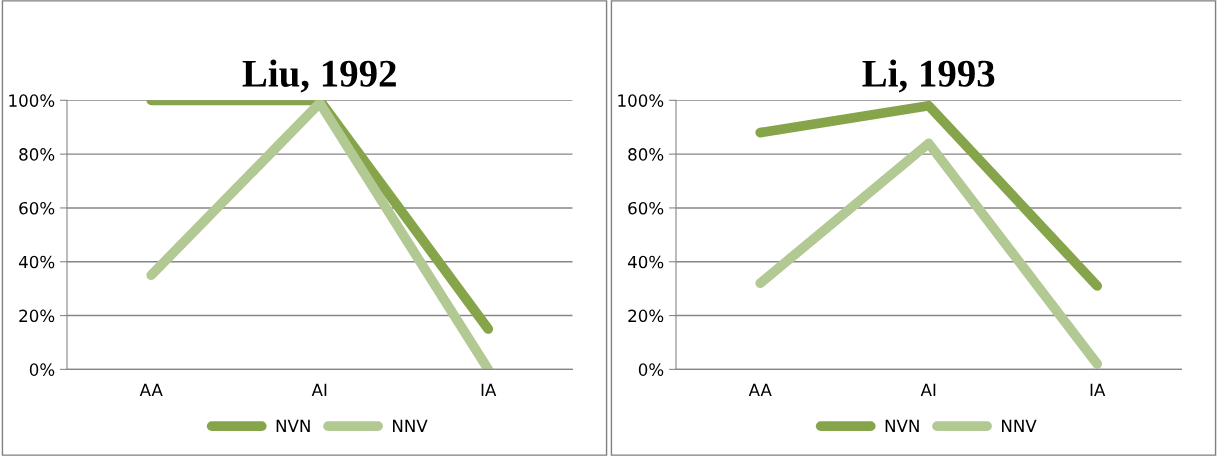 This screenshot has width=1218, height=456. What do you see at coordinates (928, 76) in the screenshot?
I see `chart-title: Li, 1993` at bounding box center [928, 76].